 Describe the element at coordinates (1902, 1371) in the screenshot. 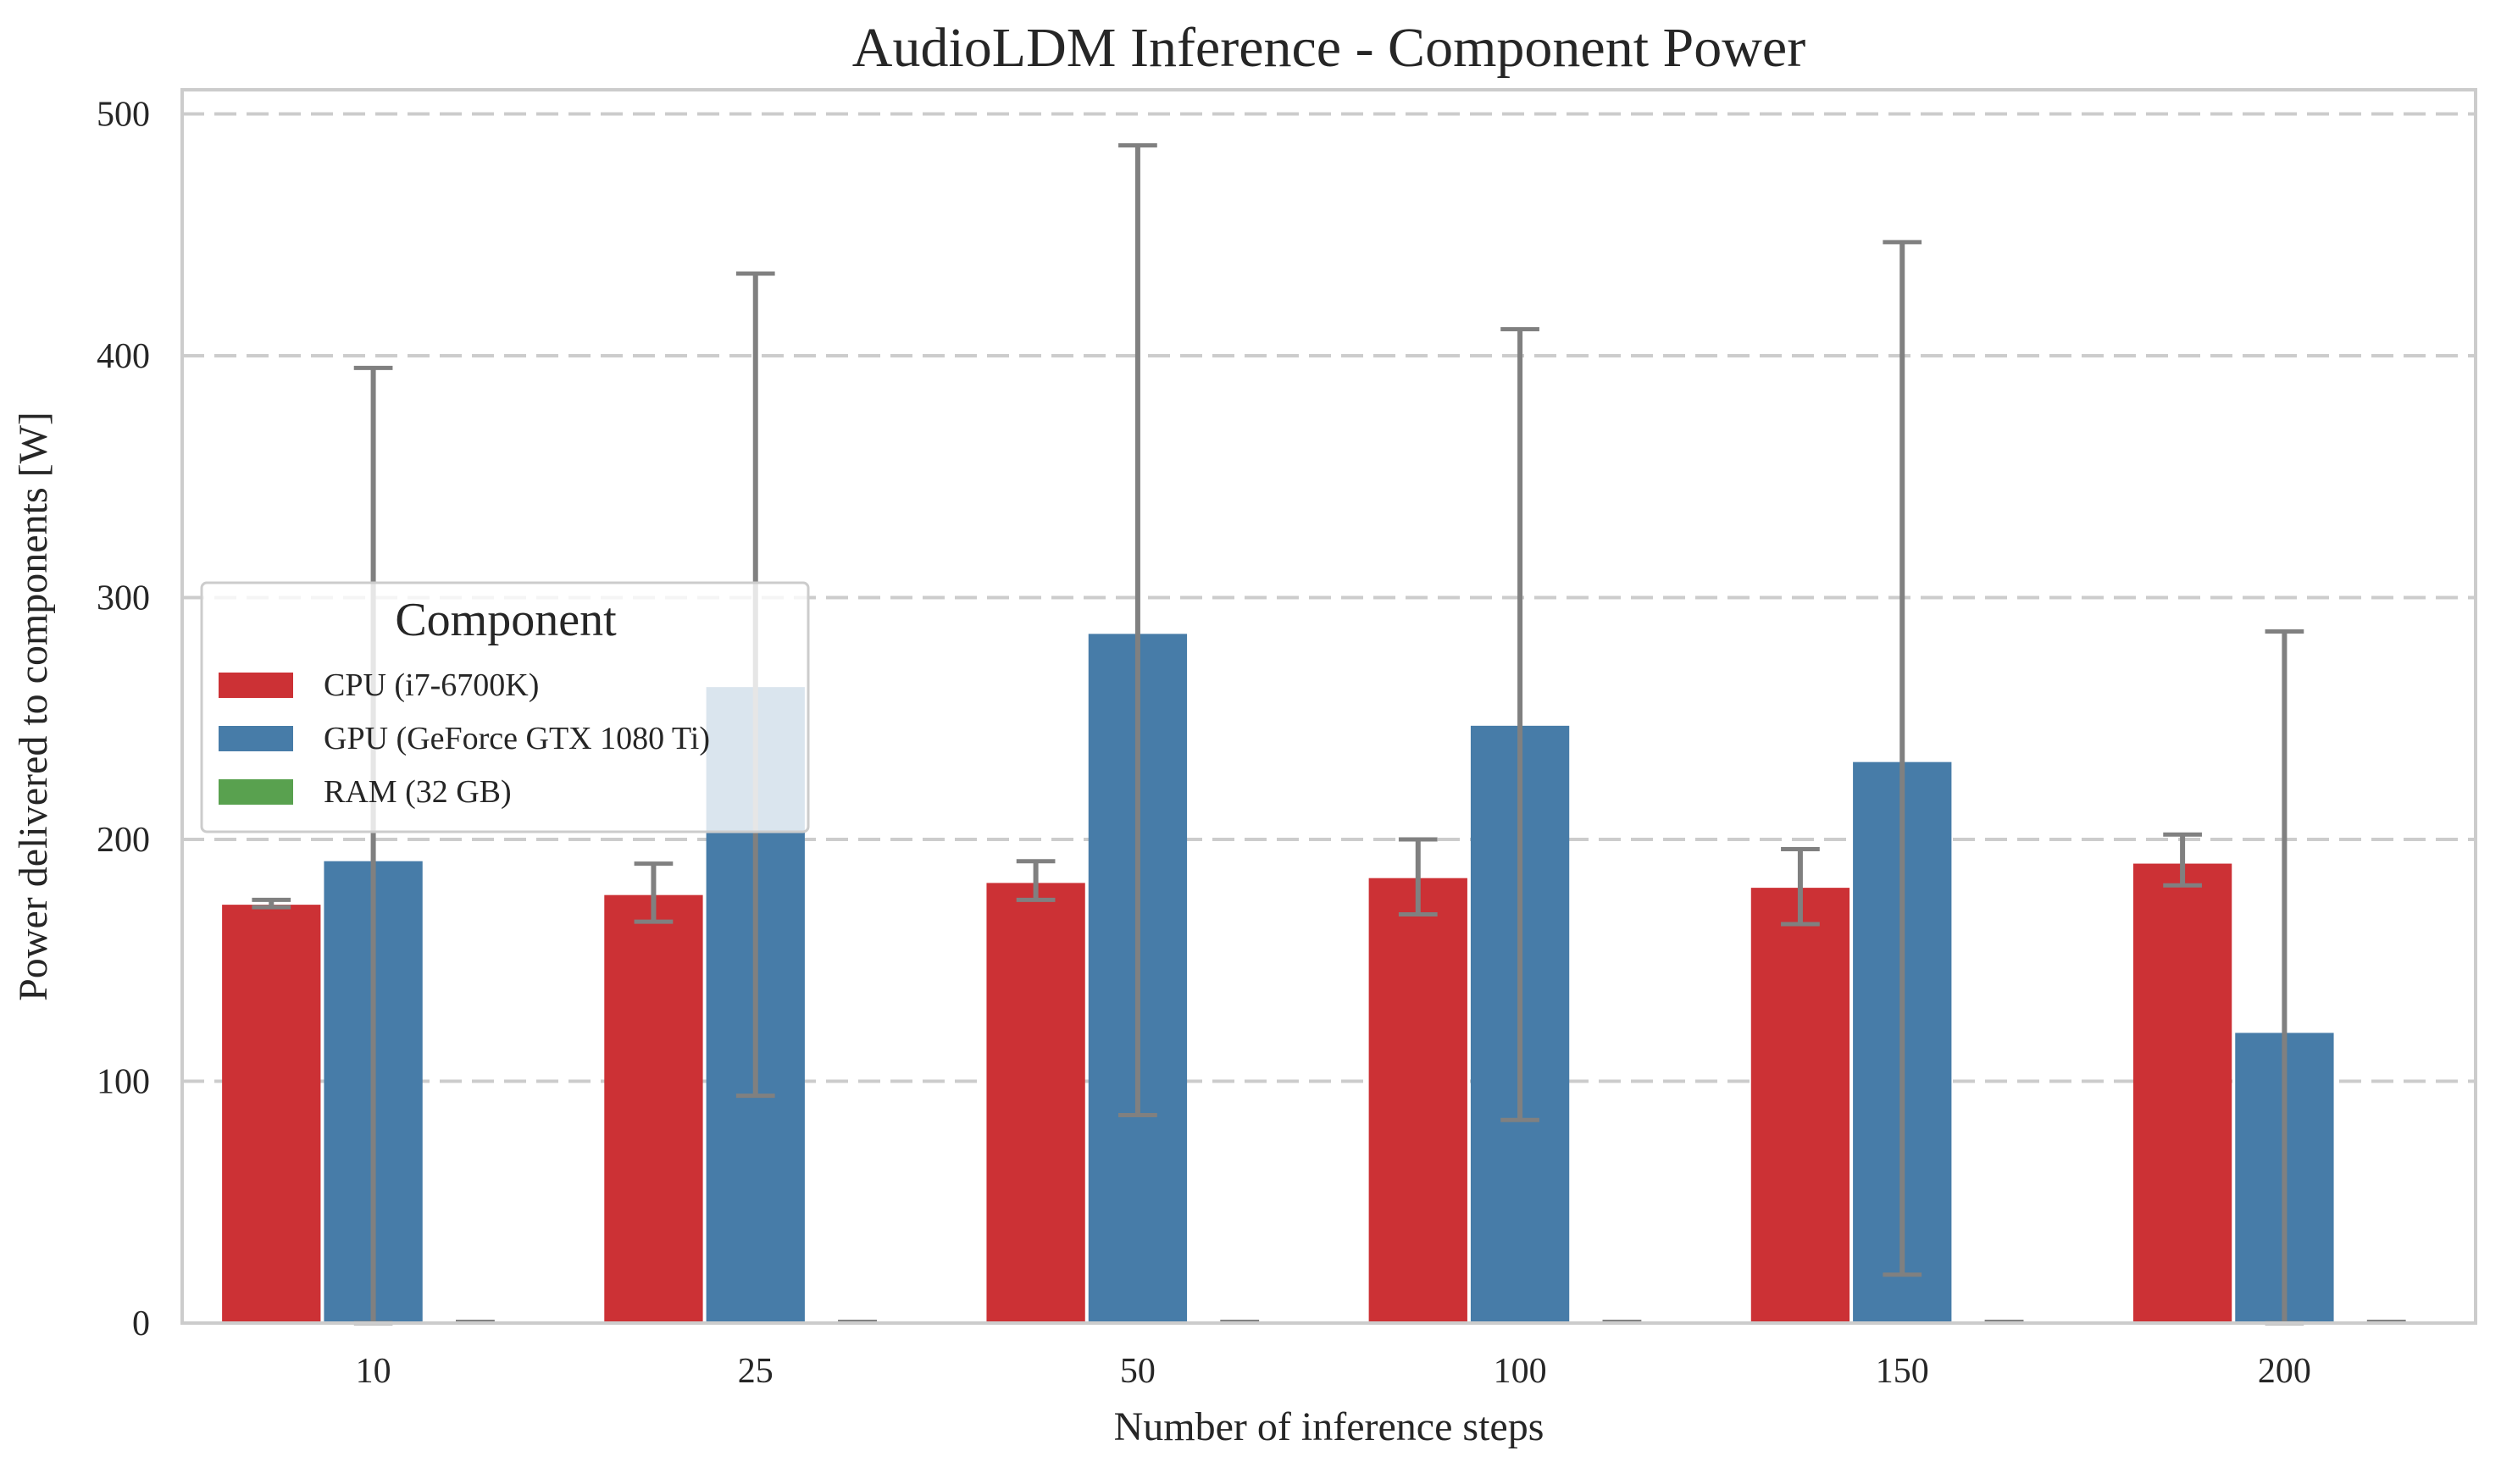

I see `x-tick-label: 150` at that location.